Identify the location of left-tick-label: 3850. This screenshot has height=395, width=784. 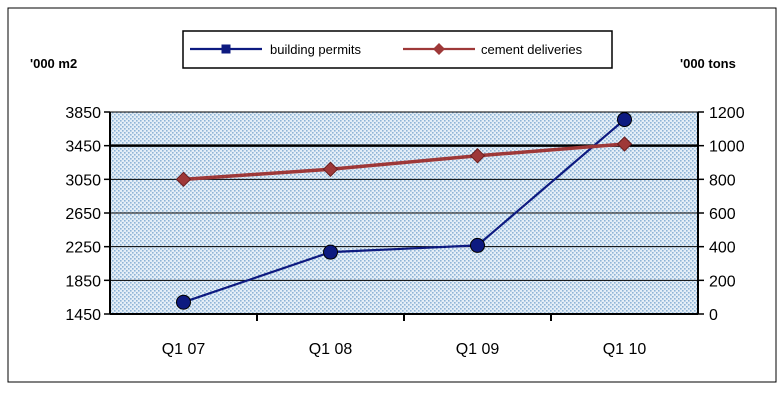
(83, 113).